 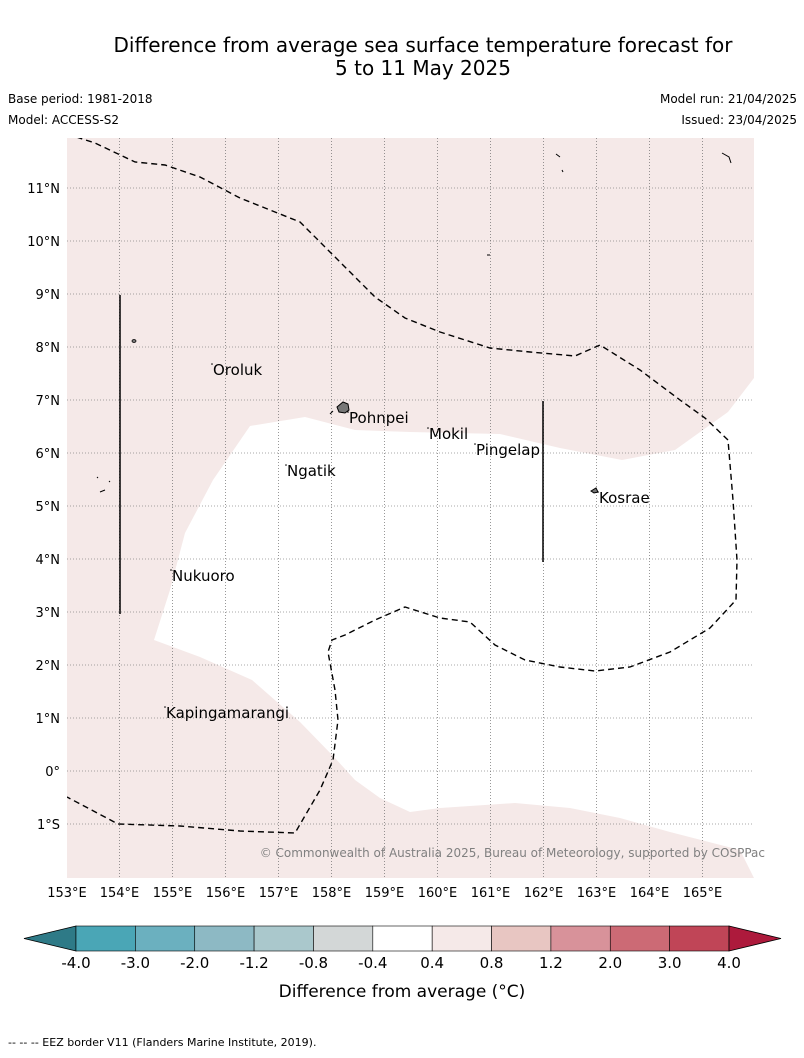 What do you see at coordinates (372, 963) in the screenshot?
I see `colorbar-tick-label: -0.4` at bounding box center [372, 963].